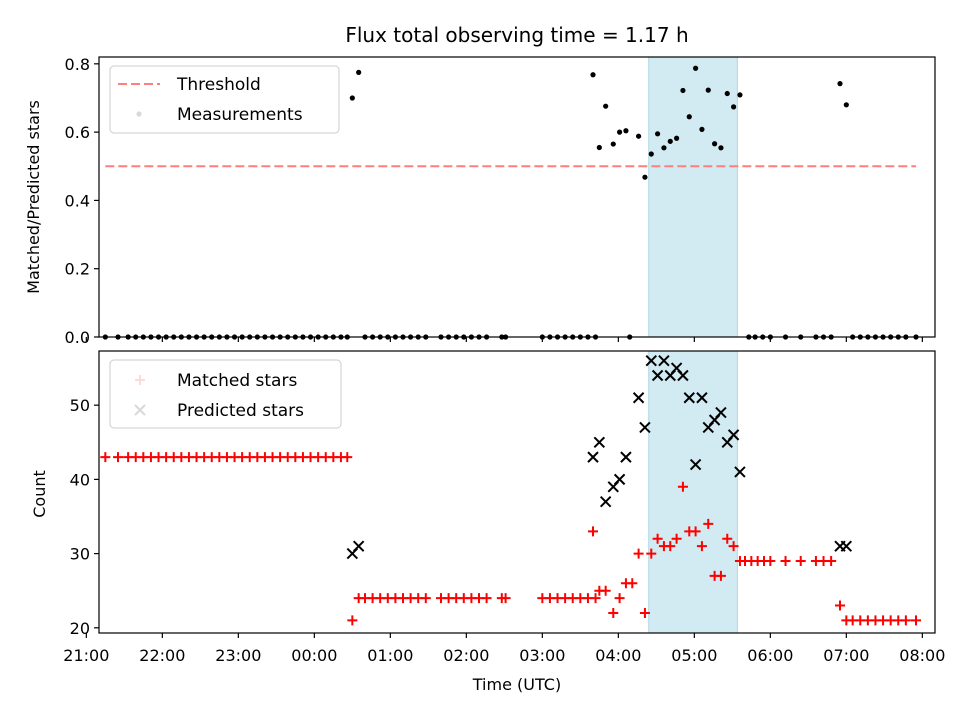 The image size is (960, 720). Describe the element at coordinates (237, 381) in the screenshot. I see `legend-matched-label: Matched stars` at that location.